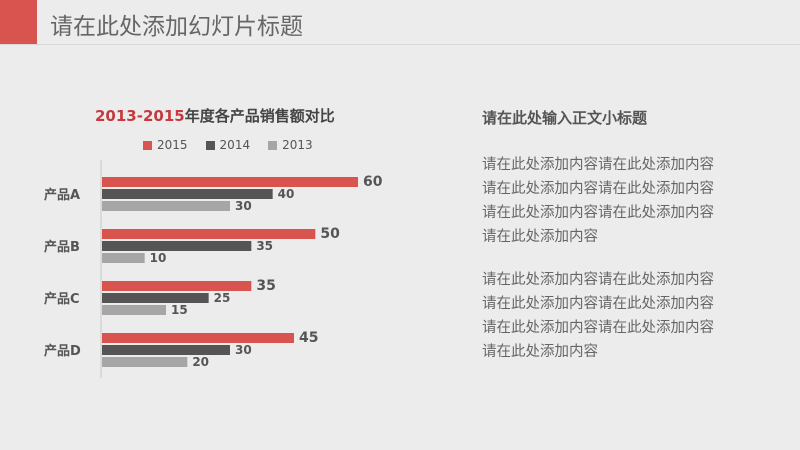 This screenshot has width=800, height=450. What do you see at coordinates (147, 145) in the screenshot?
I see `legend-swatch-2015` at bounding box center [147, 145].